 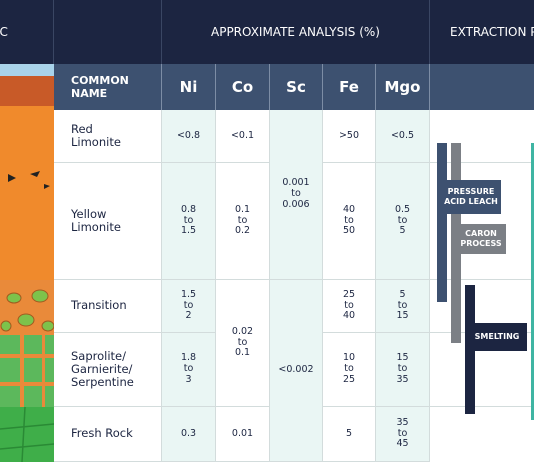 What do you see at coordinates (482, 87) in the screenshot?
I see `column-header-blank` at bounding box center [482, 87].